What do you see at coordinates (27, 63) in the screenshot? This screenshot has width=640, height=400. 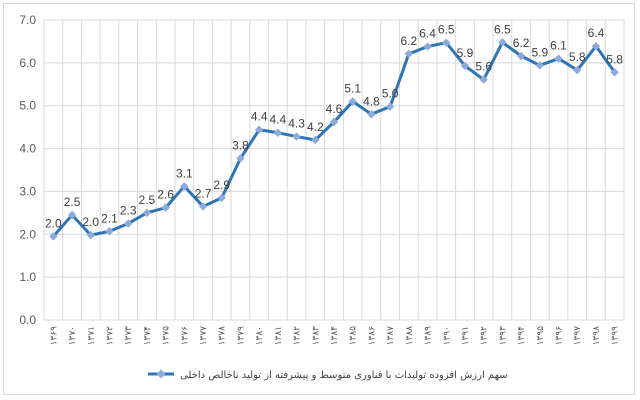 I see `y-tick-label: 6.0` at bounding box center [27, 63].